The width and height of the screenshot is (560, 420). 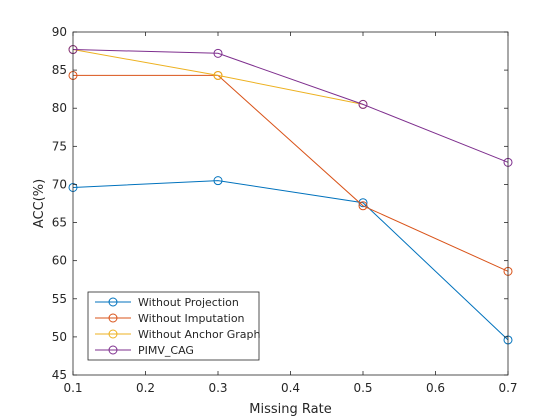 I want to click on y-tick-label: 45, so click(x=59, y=375).